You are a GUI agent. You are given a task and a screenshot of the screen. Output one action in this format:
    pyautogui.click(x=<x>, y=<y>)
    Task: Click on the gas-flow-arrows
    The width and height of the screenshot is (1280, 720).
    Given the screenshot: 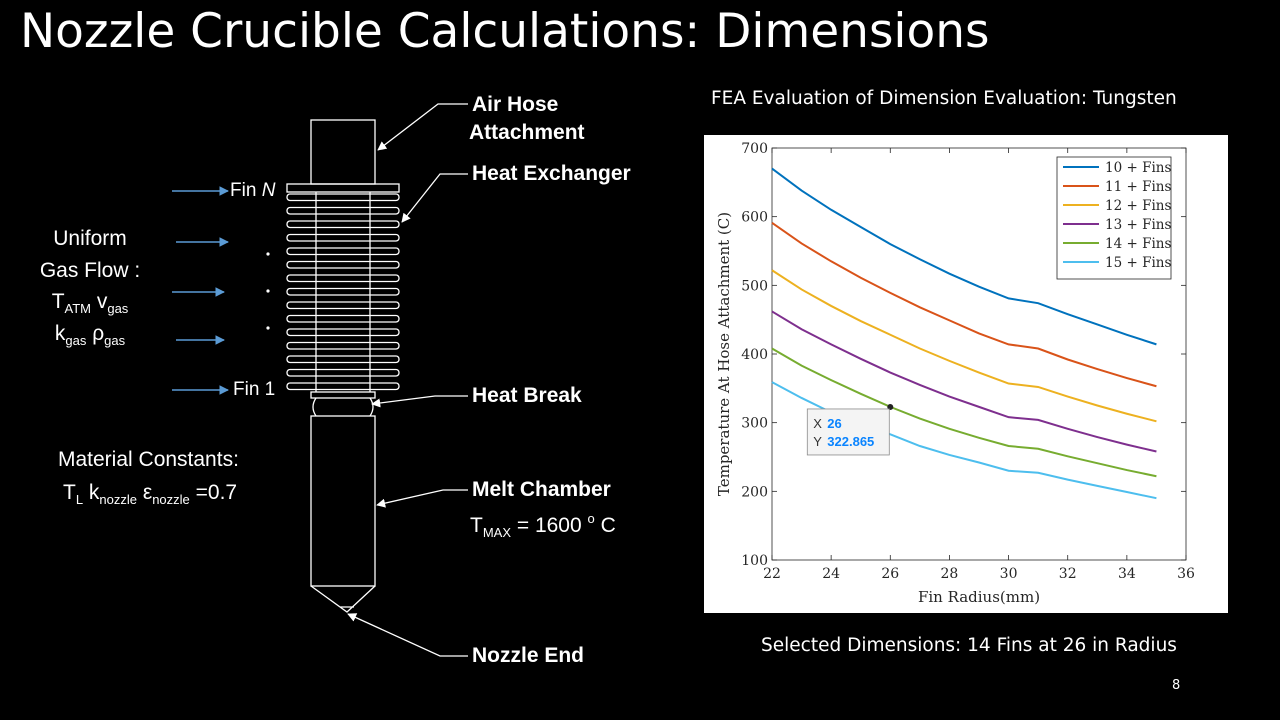 What is the action you would take?
    pyautogui.click(x=200, y=290)
    